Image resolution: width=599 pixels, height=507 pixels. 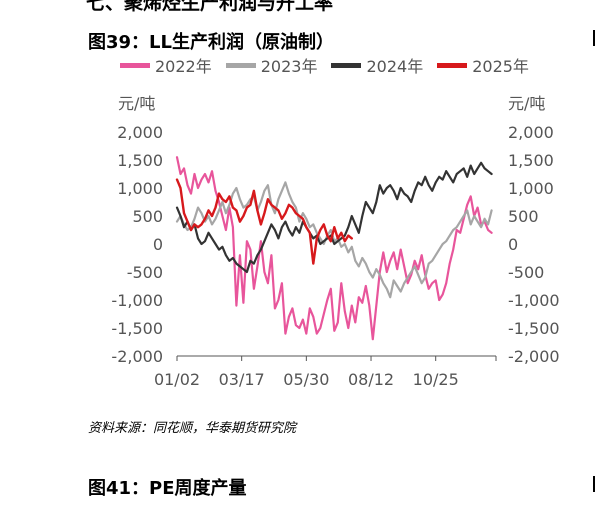 What do you see at coordinates (324, 65) in the screenshot?
I see `chart-legend: 2022年 2023年 2024年 2025年` at bounding box center [324, 65].